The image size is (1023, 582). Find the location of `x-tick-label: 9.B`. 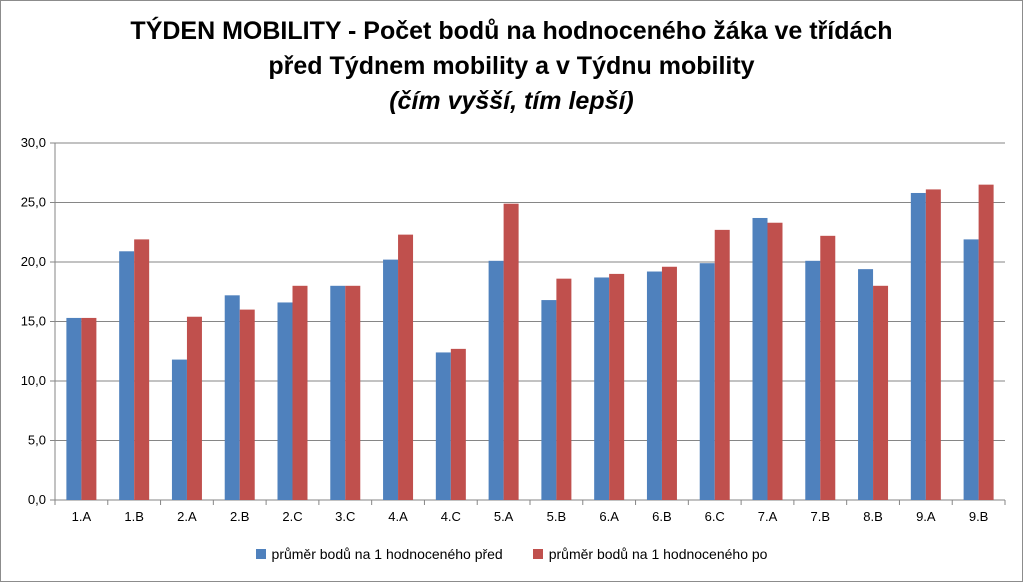

x-tick-label: 9.B is located at coordinates (979, 516).